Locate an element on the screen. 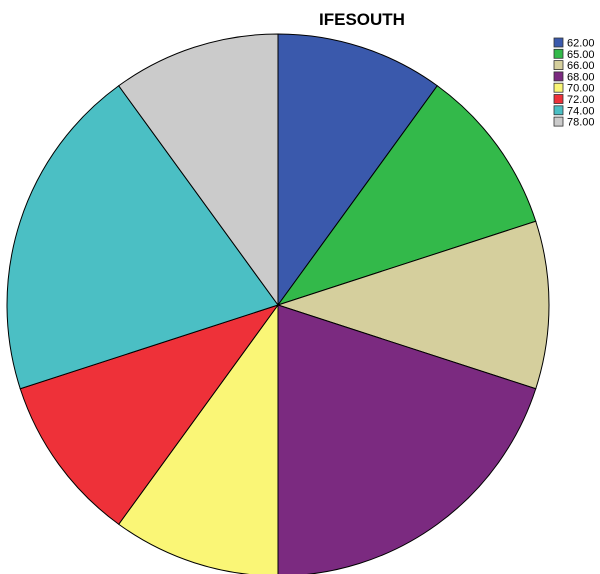  pie-slice-78.00 is located at coordinates (198, 170).